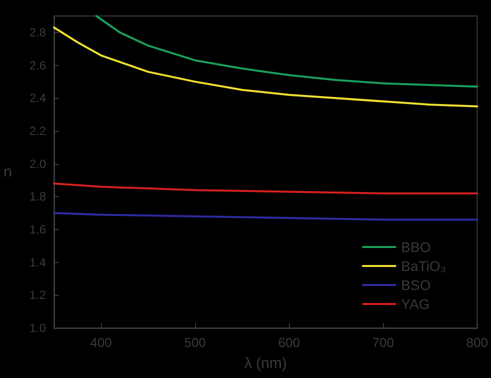  Describe the element at coordinates (477, 342) in the screenshot. I see `x-tick-label: 800` at that location.